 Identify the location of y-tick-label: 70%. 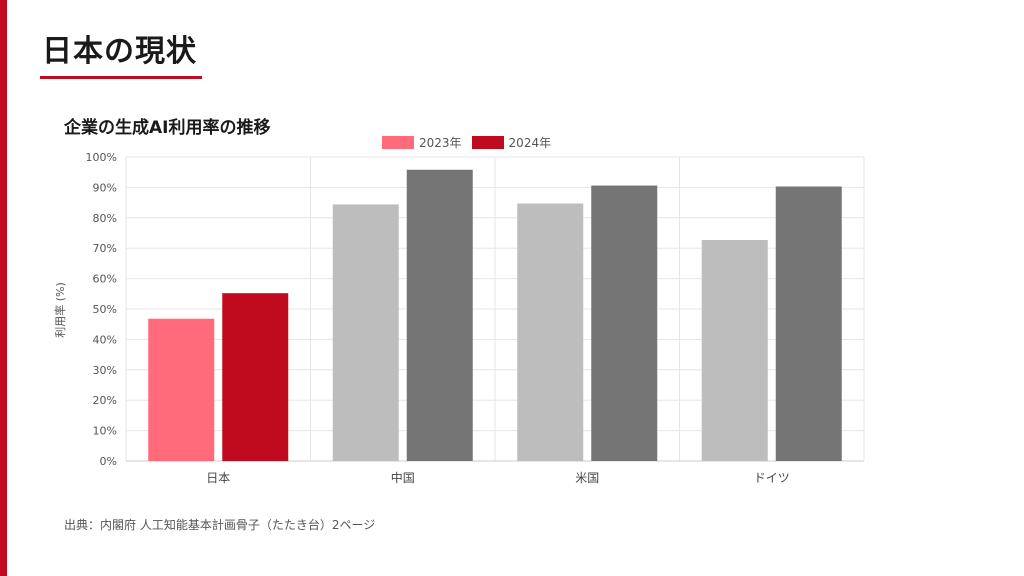
(105, 248).